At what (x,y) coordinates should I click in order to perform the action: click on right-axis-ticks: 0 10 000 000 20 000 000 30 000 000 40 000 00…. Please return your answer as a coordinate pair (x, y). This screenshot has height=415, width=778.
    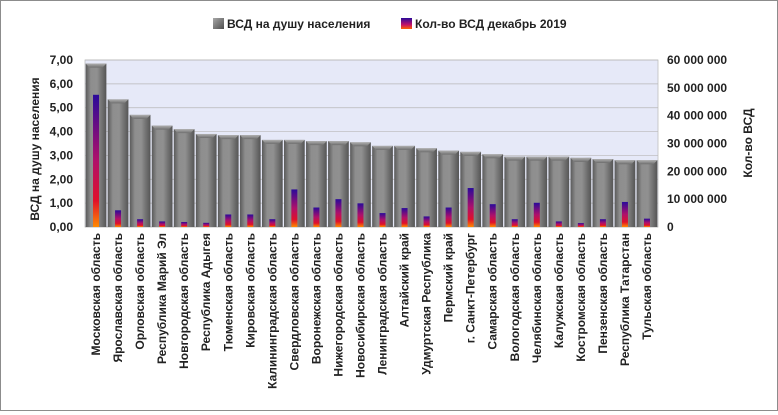
    Looking at the image, I should click on (697, 143).